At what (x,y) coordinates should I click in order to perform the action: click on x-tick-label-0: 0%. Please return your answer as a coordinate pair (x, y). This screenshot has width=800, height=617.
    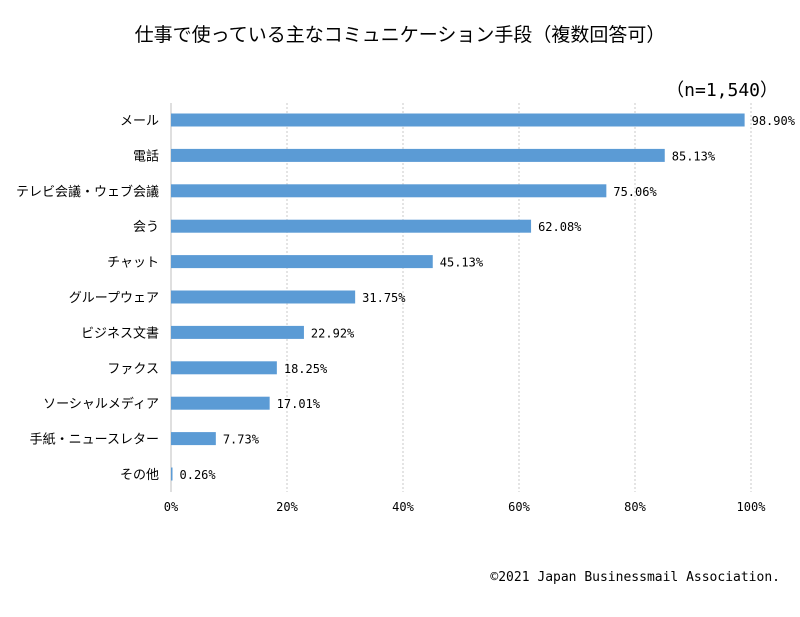
    Looking at the image, I should click on (171, 507).